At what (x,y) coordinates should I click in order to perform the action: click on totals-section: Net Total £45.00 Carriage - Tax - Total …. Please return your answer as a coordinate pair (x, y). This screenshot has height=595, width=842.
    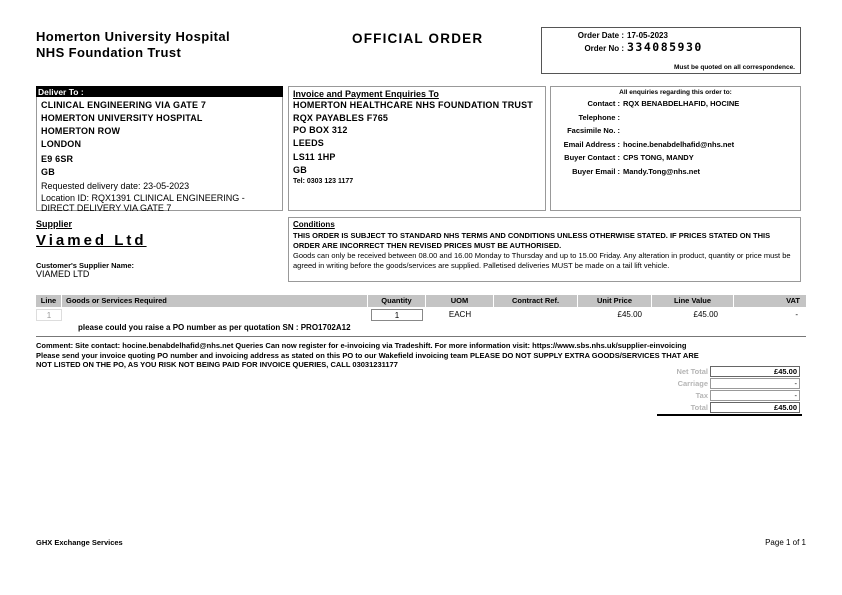
    Looking at the image, I should click on (721, 391).